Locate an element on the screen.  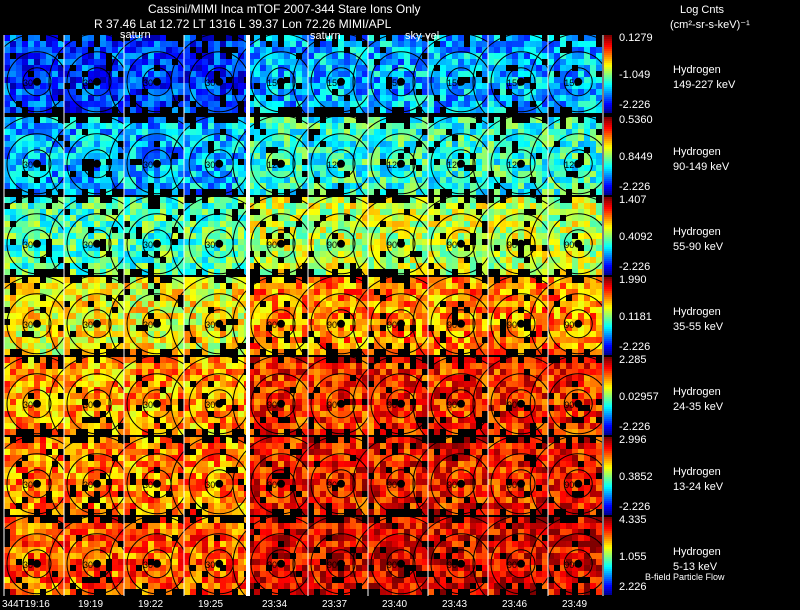
colorbar-max-1: 0.1279 is located at coordinates (636, 38).